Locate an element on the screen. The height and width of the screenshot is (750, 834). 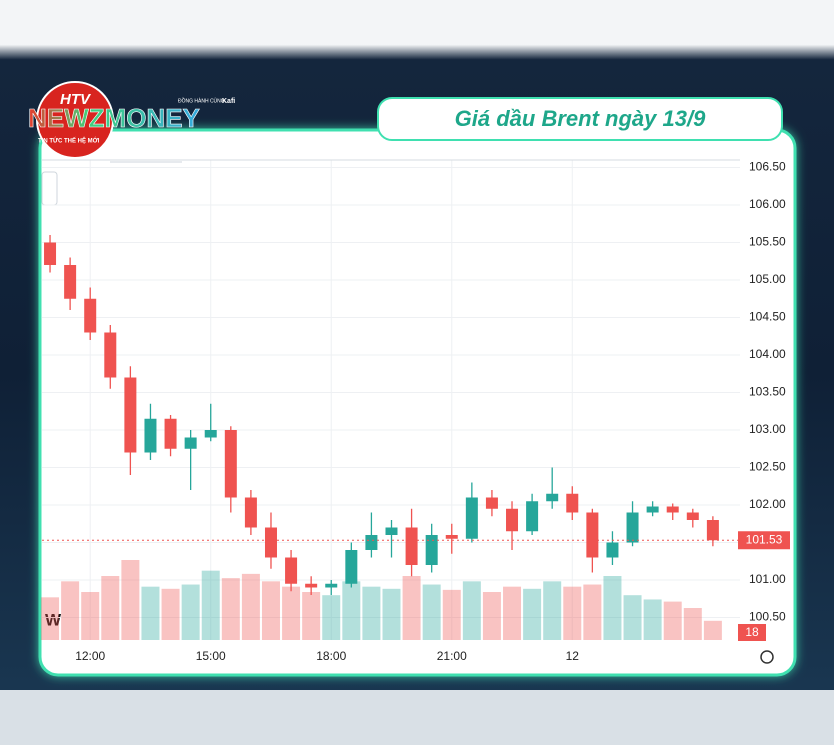
y-tick-label: 106.00 is located at coordinates (767, 204).